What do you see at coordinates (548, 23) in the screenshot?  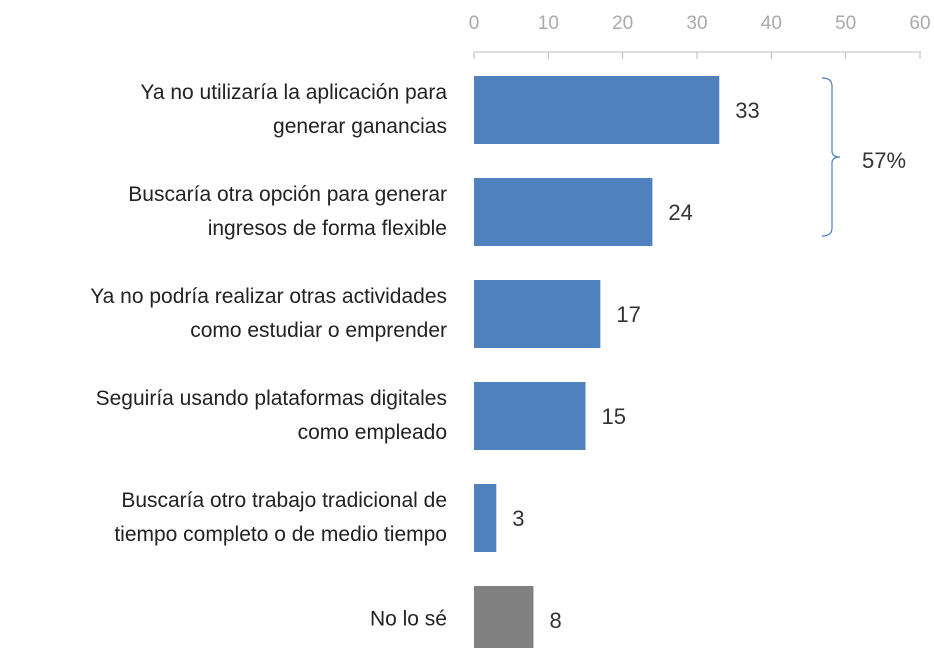 I see `x-tick-label: 10` at bounding box center [548, 23].